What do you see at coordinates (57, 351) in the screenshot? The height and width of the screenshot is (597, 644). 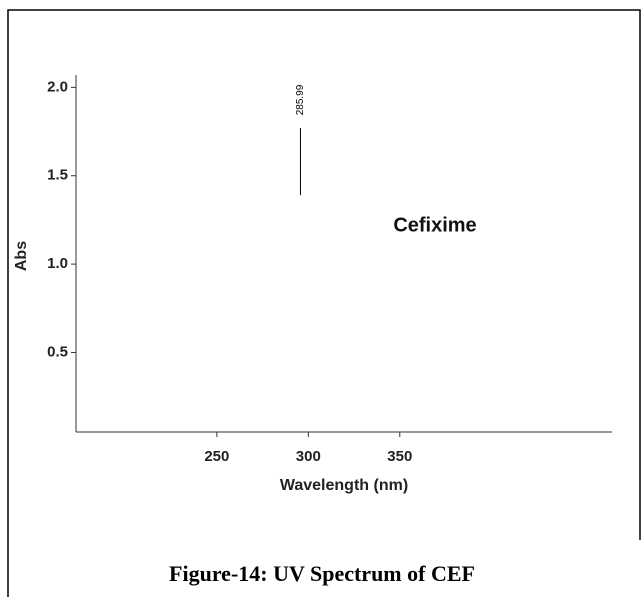 I see `y-tick-label: 0.5` at bounding box center [57, 351].